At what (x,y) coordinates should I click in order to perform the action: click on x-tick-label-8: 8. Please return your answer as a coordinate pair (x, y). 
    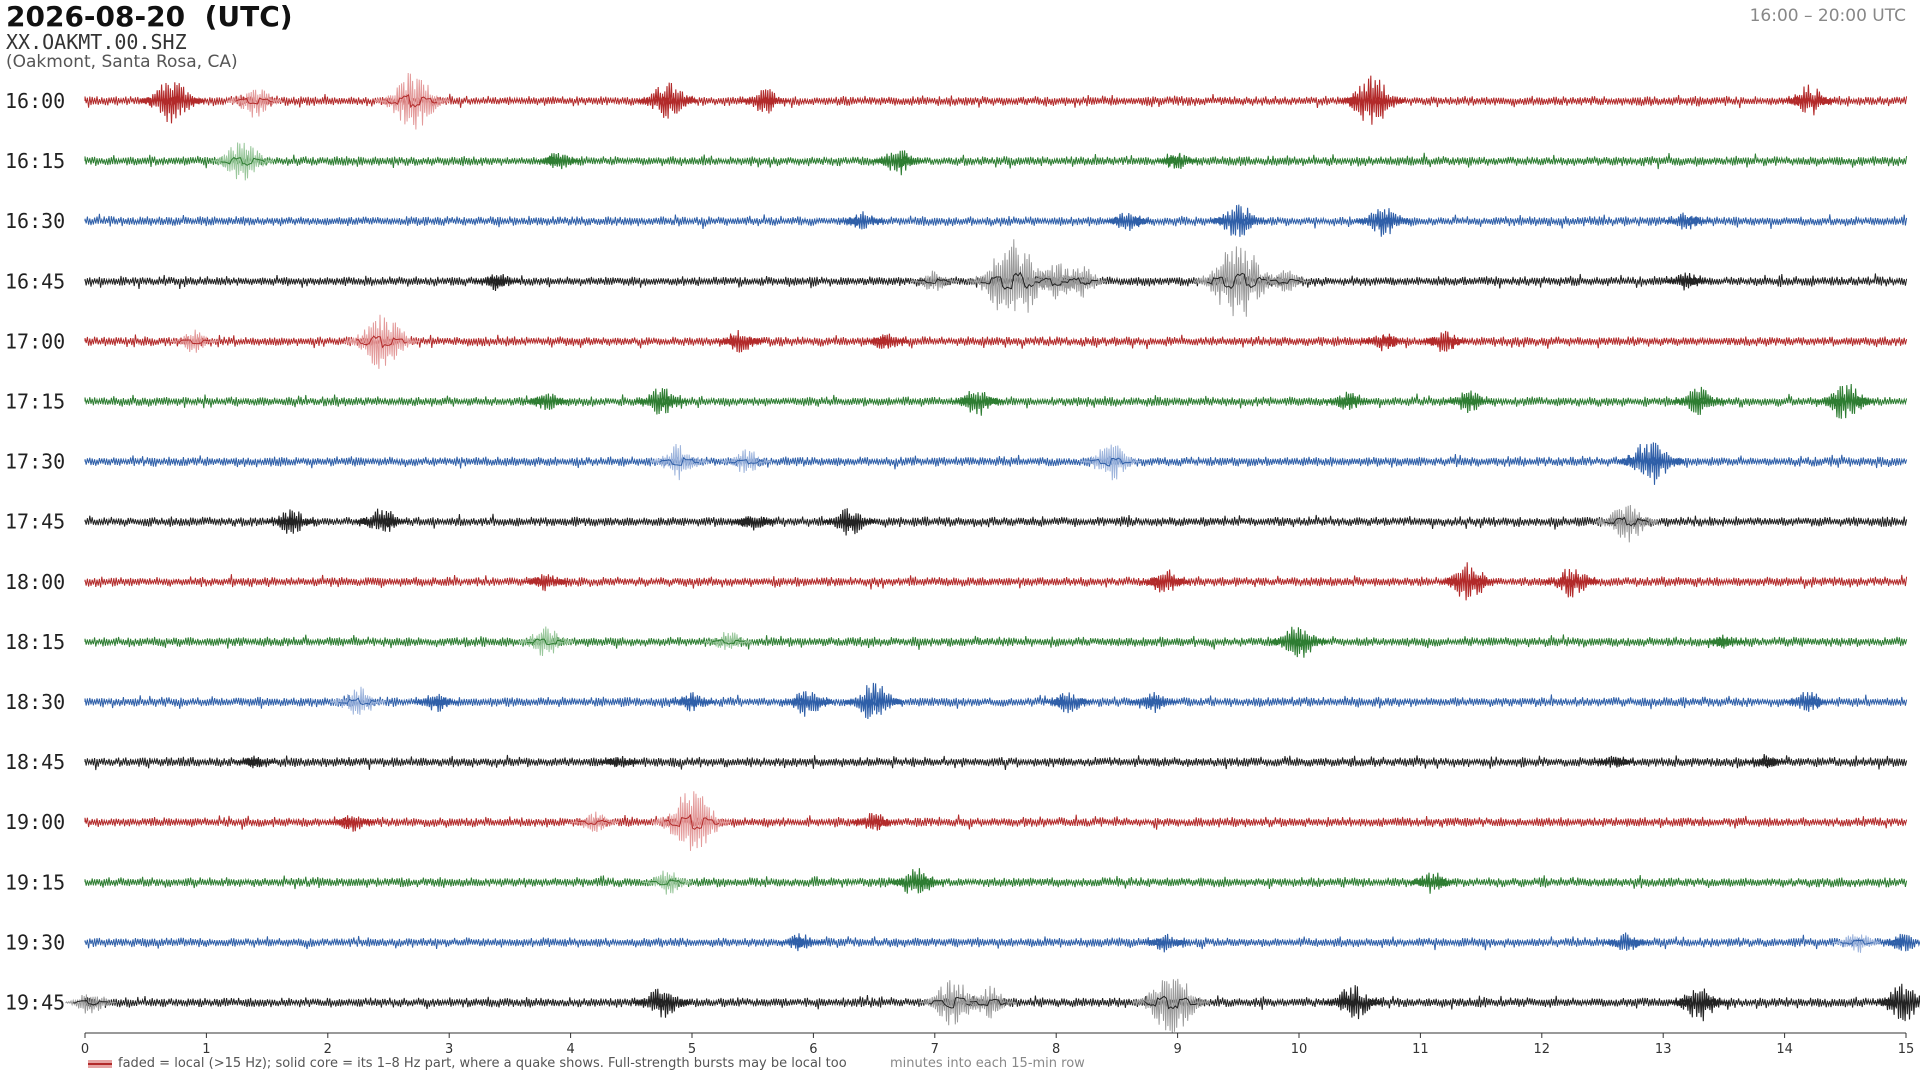
    Looking at the image, I should click on (1056, 1049).